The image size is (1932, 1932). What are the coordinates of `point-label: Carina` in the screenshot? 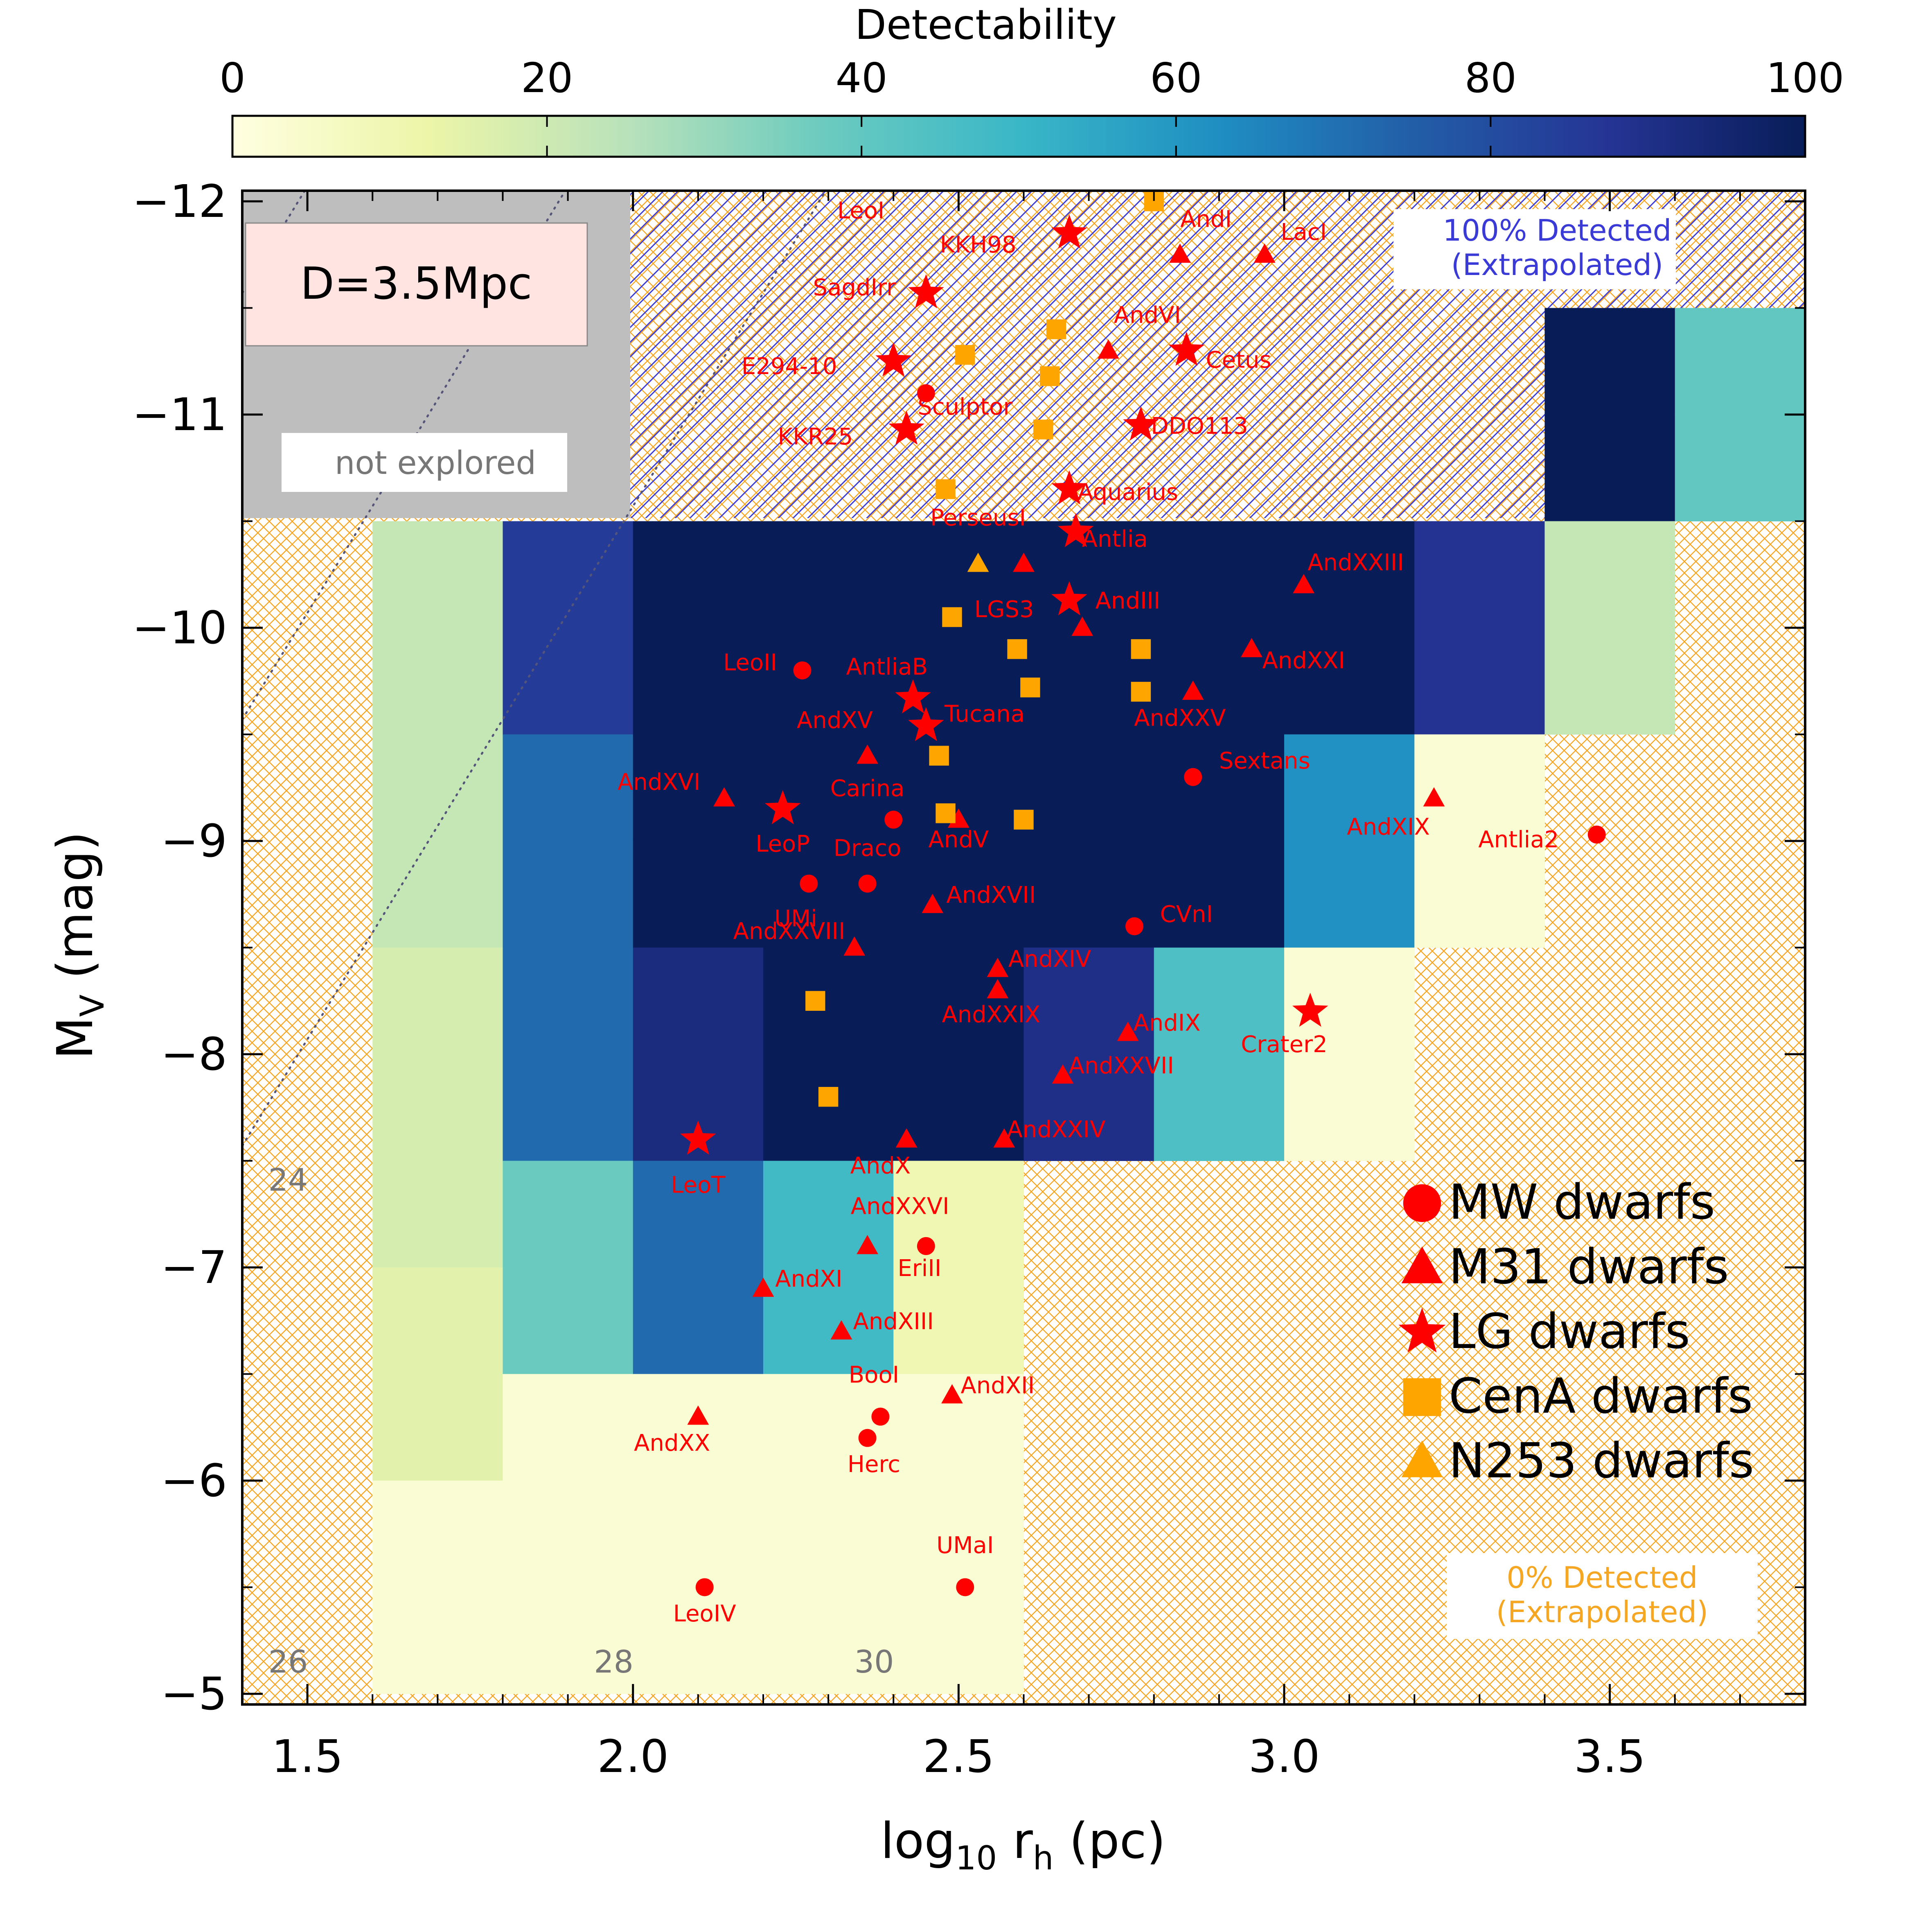 It's located at (868, 789).